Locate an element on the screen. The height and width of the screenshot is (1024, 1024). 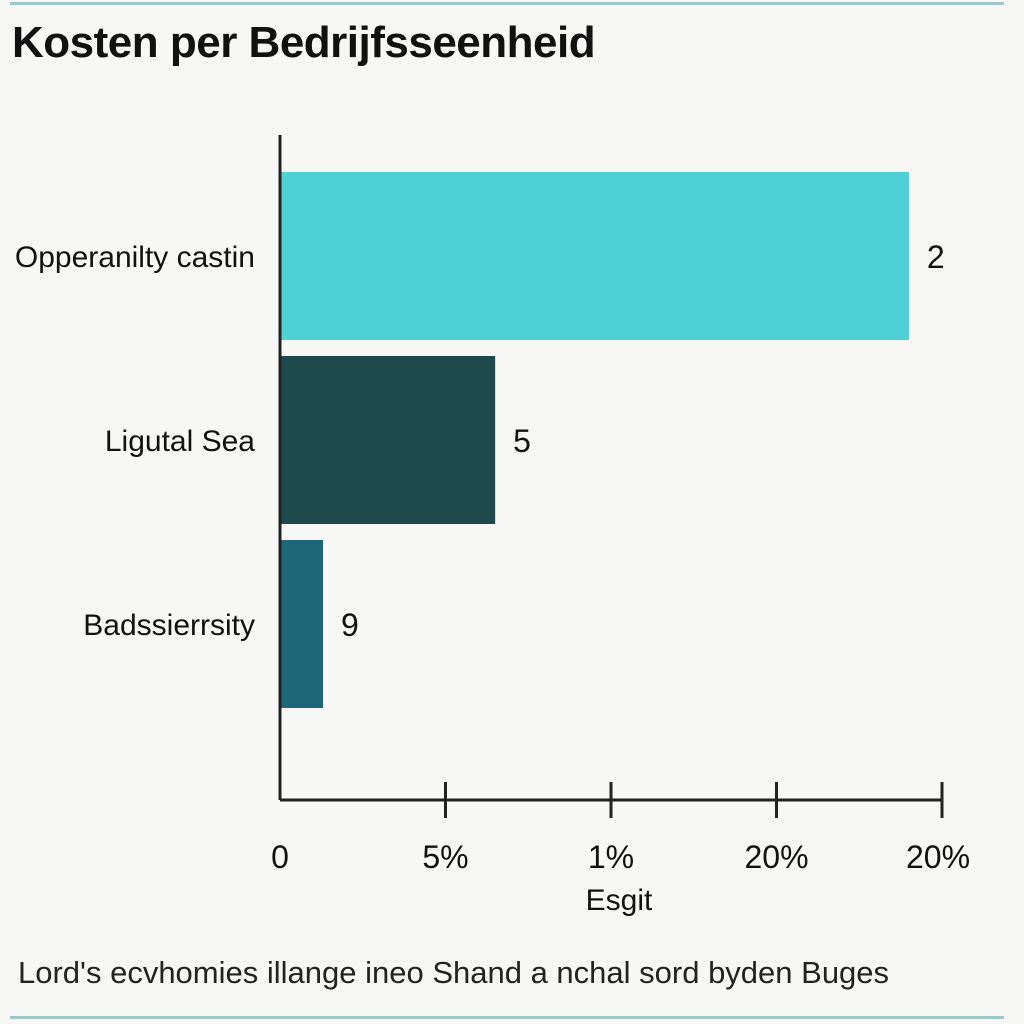
category-label: Ligutal Sea is located at coordinates (180, 441).